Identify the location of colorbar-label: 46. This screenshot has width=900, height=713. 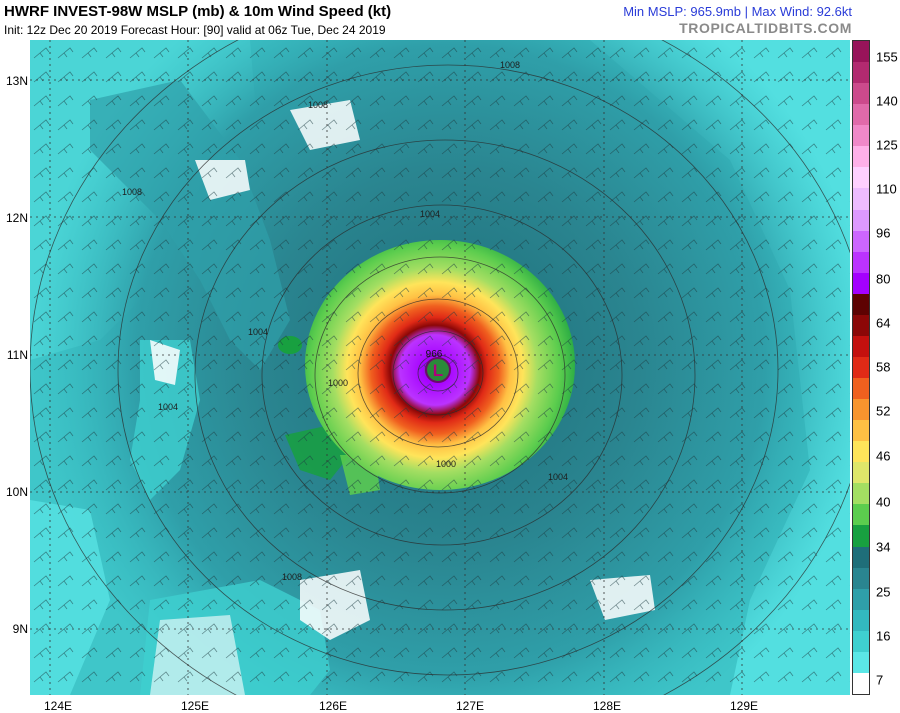
(883, 456).